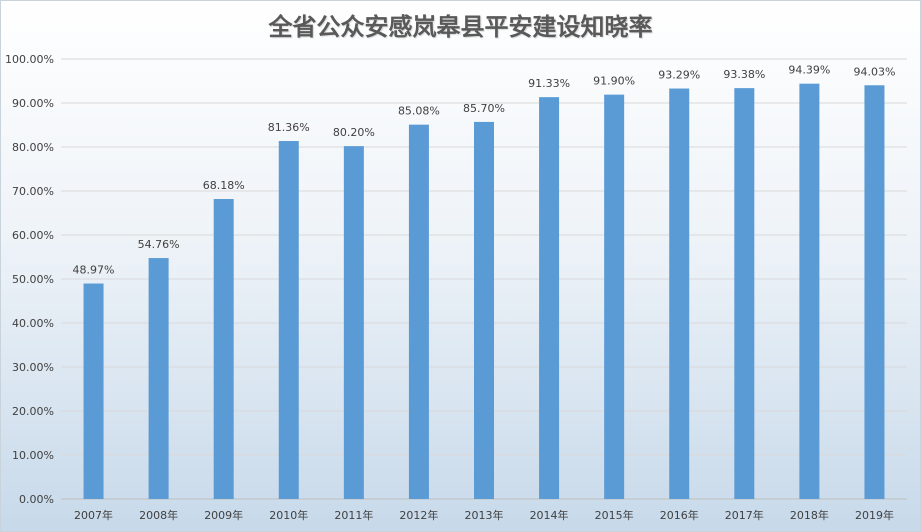 Image resolution: width=921 pixels, height=532 pixels. Describe the element at coordinates (33, 147) in the screenshot. I see `y-tick-label: 80.00%` at that location.